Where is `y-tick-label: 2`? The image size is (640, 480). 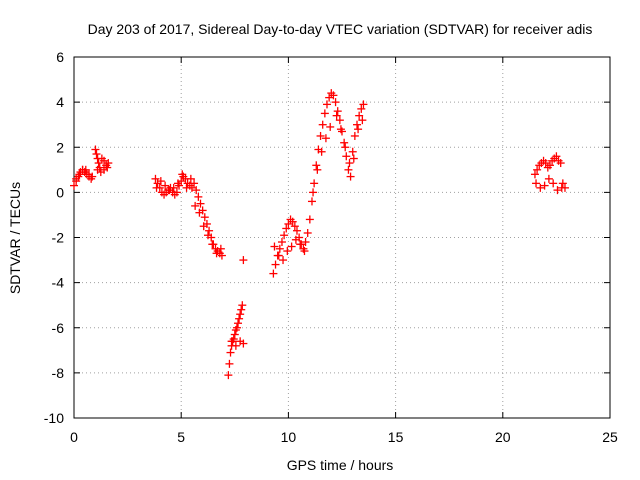
y-tick-label: 2 is located at coordinates (60, 147).